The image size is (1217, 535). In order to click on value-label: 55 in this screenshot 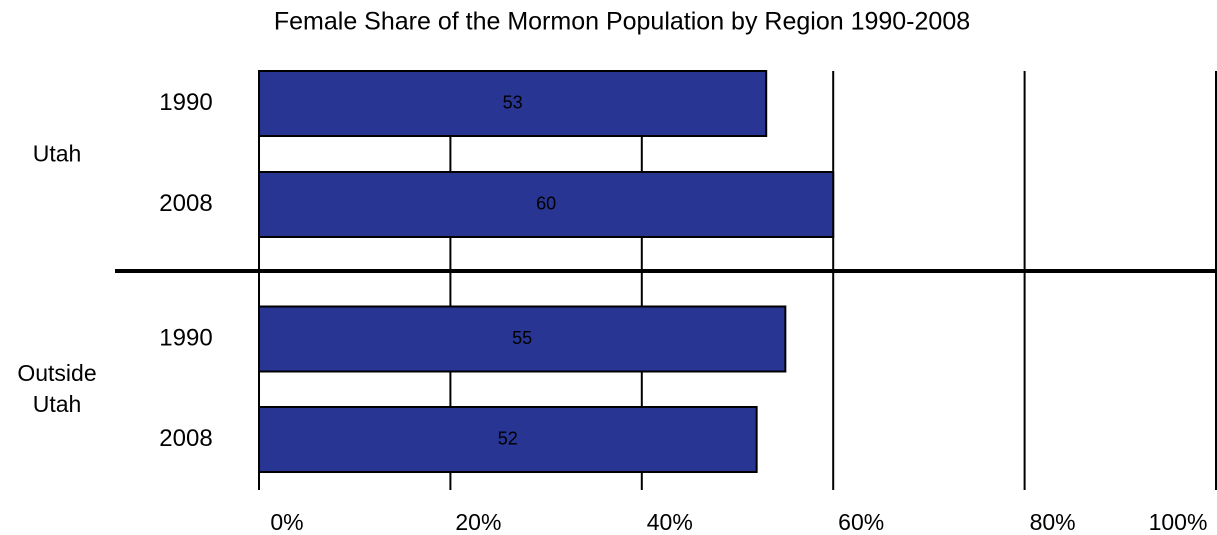, I will do `click(522, 338)`.